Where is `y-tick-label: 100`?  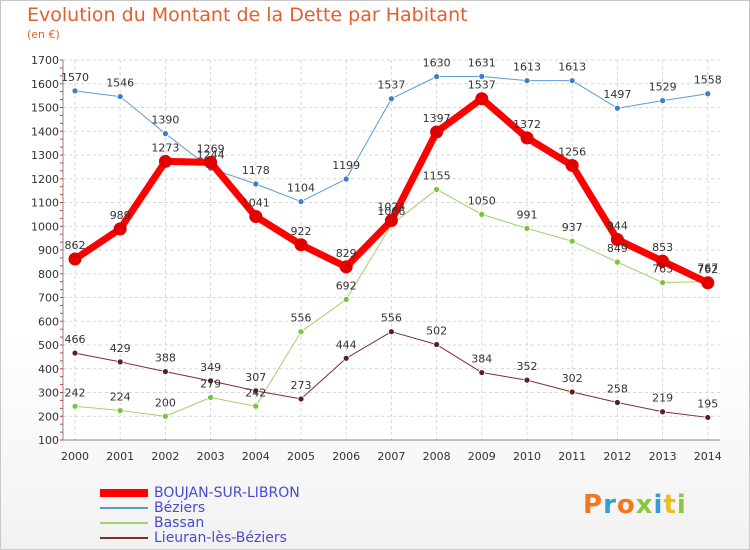
y-tick-label: 100 is located at coordinates (48, 440).